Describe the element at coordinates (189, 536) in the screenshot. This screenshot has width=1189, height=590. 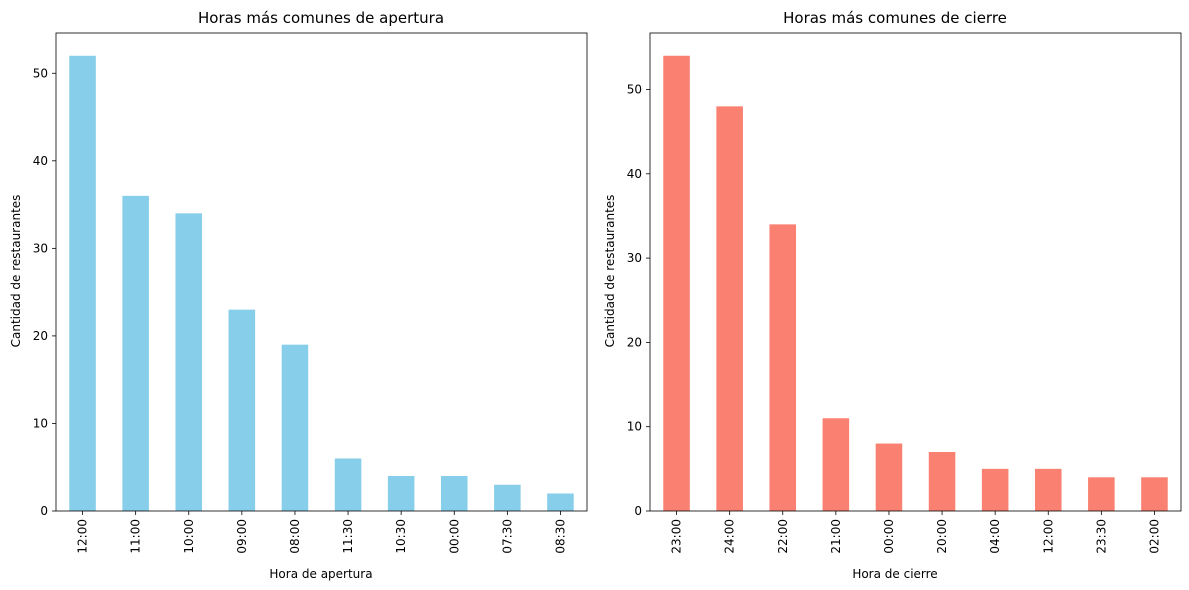
I see `x-tick-label: 10:00` at that location.